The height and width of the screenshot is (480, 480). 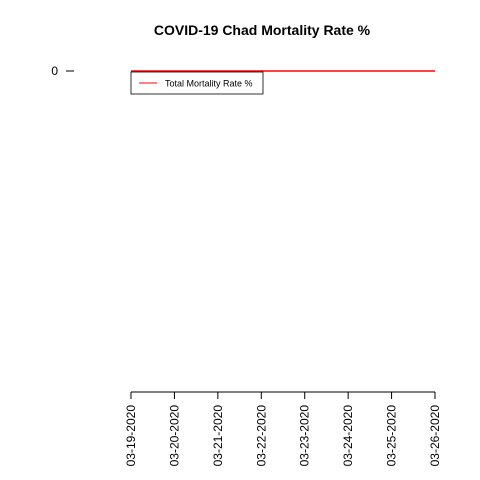 I want to click on legend-label: Total Mortality Rate %, so click(x=209, y=84).